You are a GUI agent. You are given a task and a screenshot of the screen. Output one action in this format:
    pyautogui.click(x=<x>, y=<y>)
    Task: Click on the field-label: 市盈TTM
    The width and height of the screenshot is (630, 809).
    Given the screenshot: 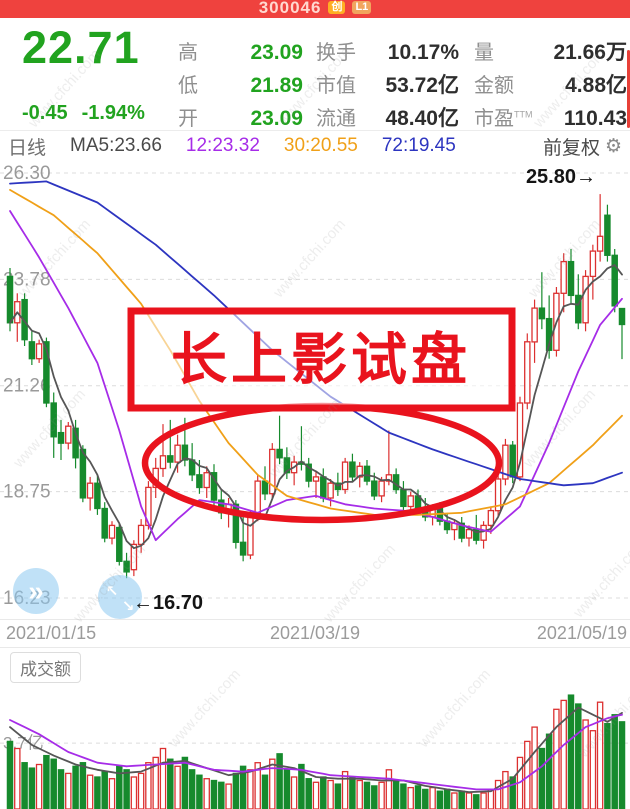 What is the action you would take?
    pyautogui.click(x=503, y=119)
    